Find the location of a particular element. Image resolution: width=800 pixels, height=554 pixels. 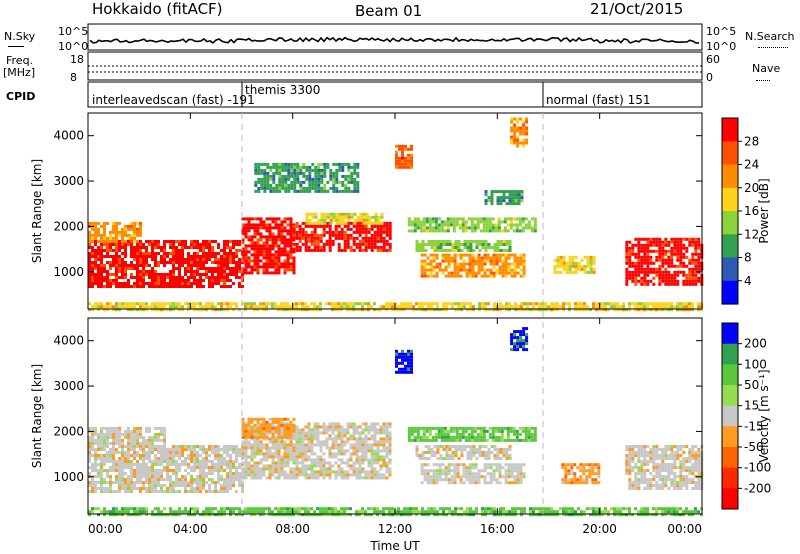

power-colorbar-label-3: 16 is located at coordinates (751, 211).